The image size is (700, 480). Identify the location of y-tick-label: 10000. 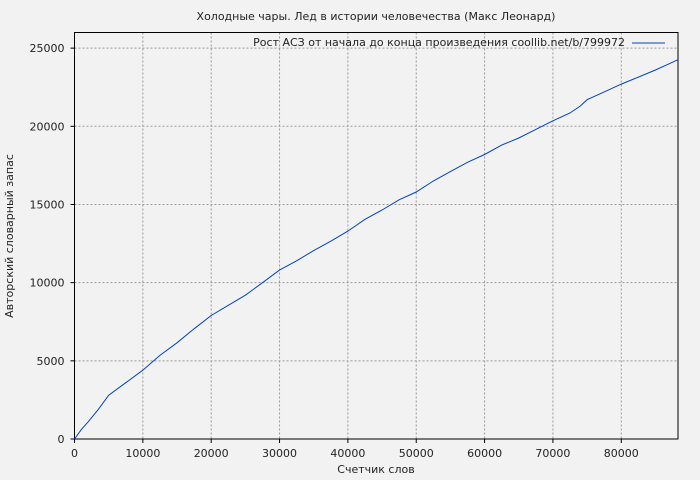
(47, 283).